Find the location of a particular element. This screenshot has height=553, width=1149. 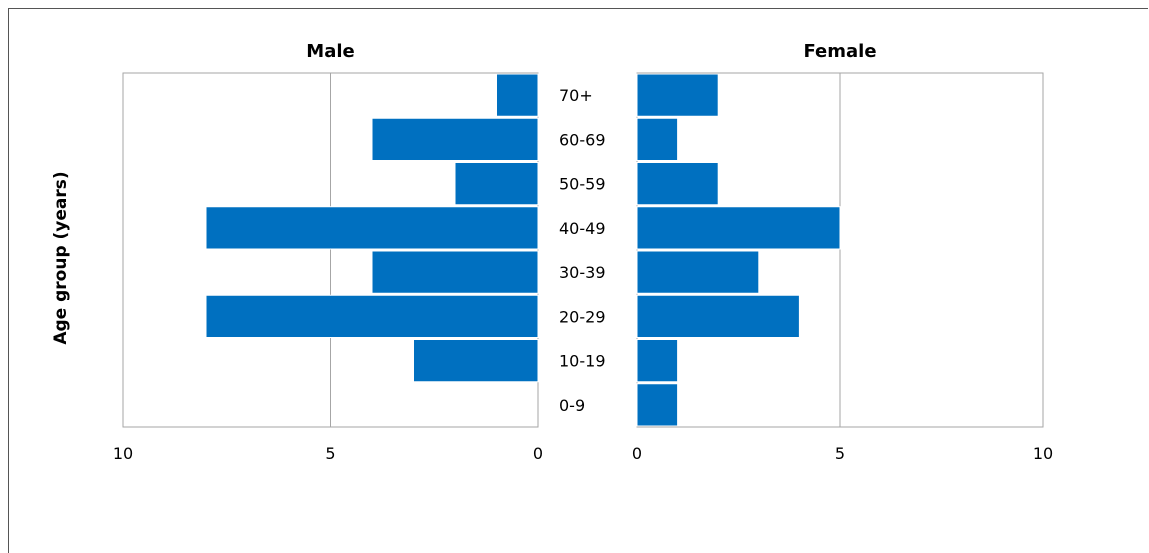

female-tick-label: 0 is located at coordinates (637, 453).